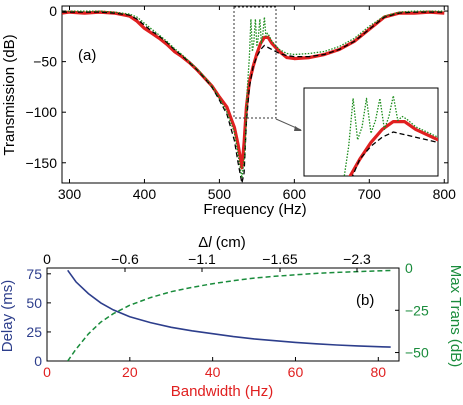 This screenshot has height=405, width=463. I want to click on panel-b-xtick-label: 0, so click(47, 372).